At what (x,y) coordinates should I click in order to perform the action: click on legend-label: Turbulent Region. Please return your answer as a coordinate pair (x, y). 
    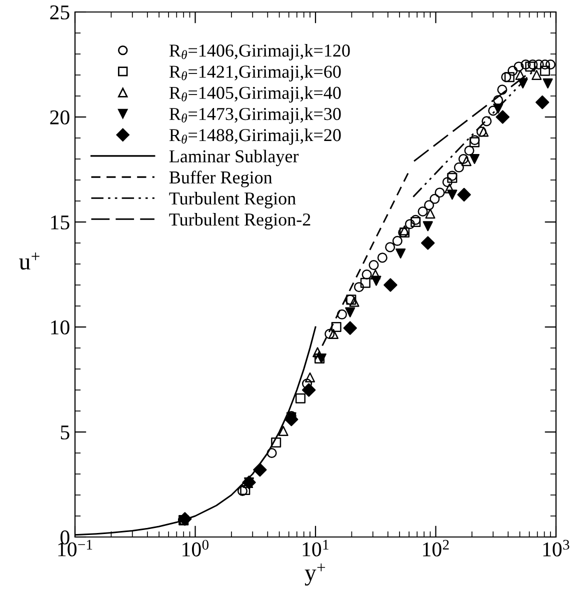
    Looking at the image, I should click on (232, 200).